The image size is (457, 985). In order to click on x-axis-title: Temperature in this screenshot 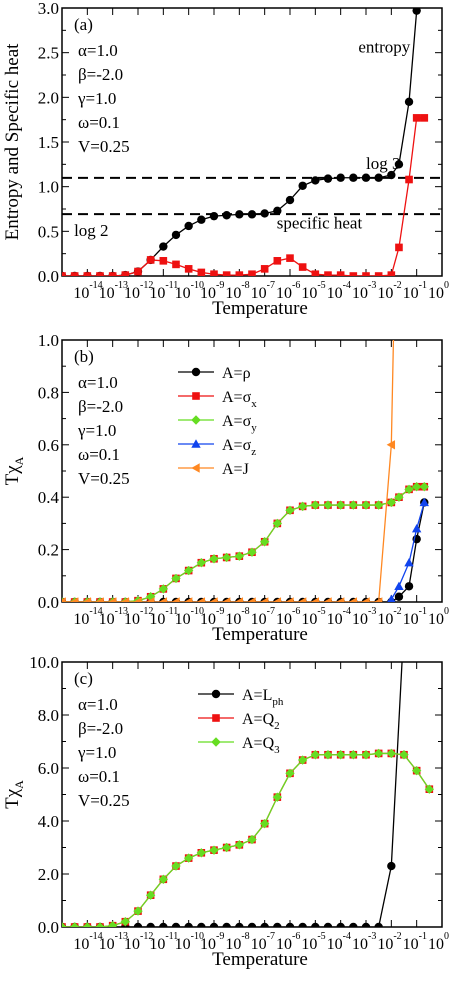, I will do `click(260, 308)`.